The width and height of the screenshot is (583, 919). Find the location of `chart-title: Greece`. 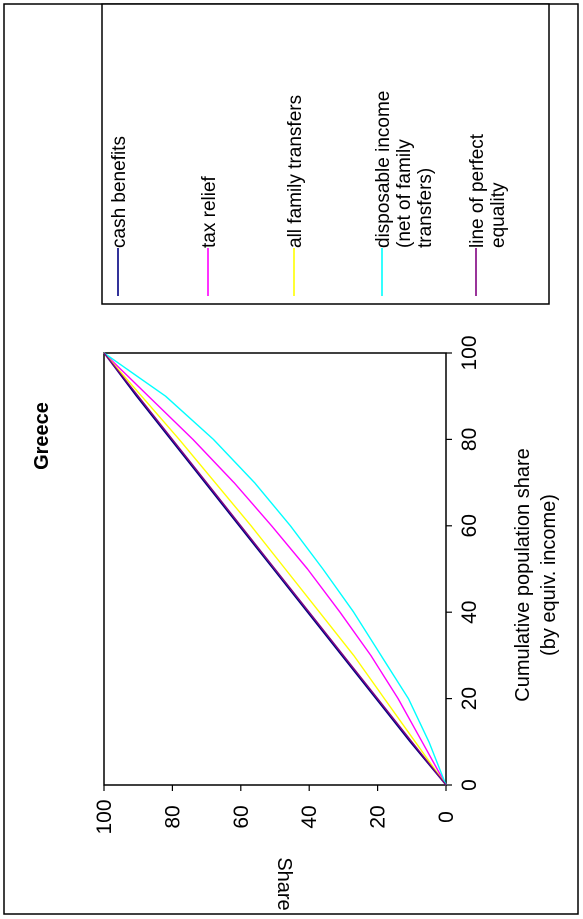

chart-title: Greece is located at coordinates (42, 436).